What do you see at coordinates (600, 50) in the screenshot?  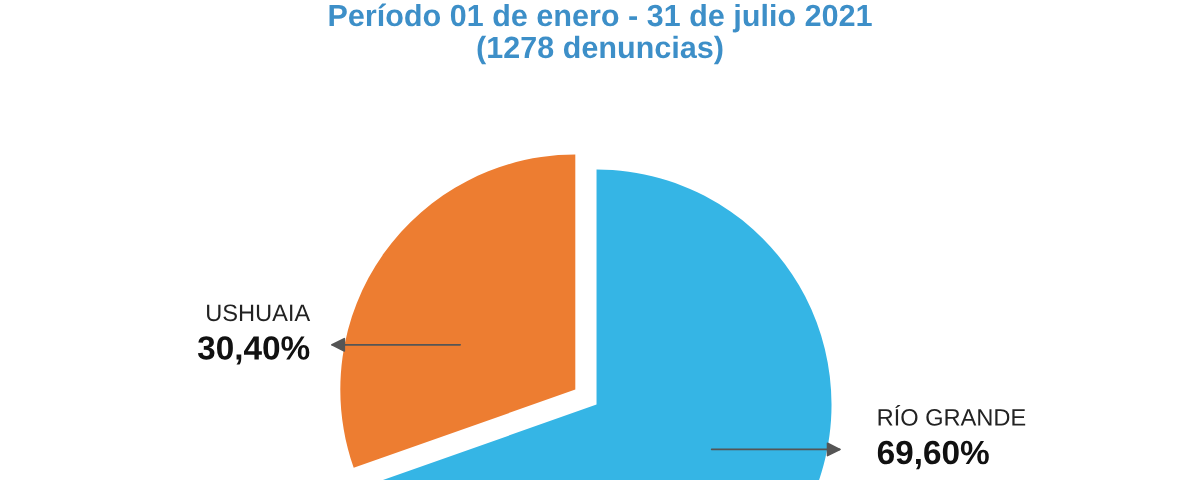 I see `chart-subtitle: (1278 denuncias)` at bounding box center [600, 50].